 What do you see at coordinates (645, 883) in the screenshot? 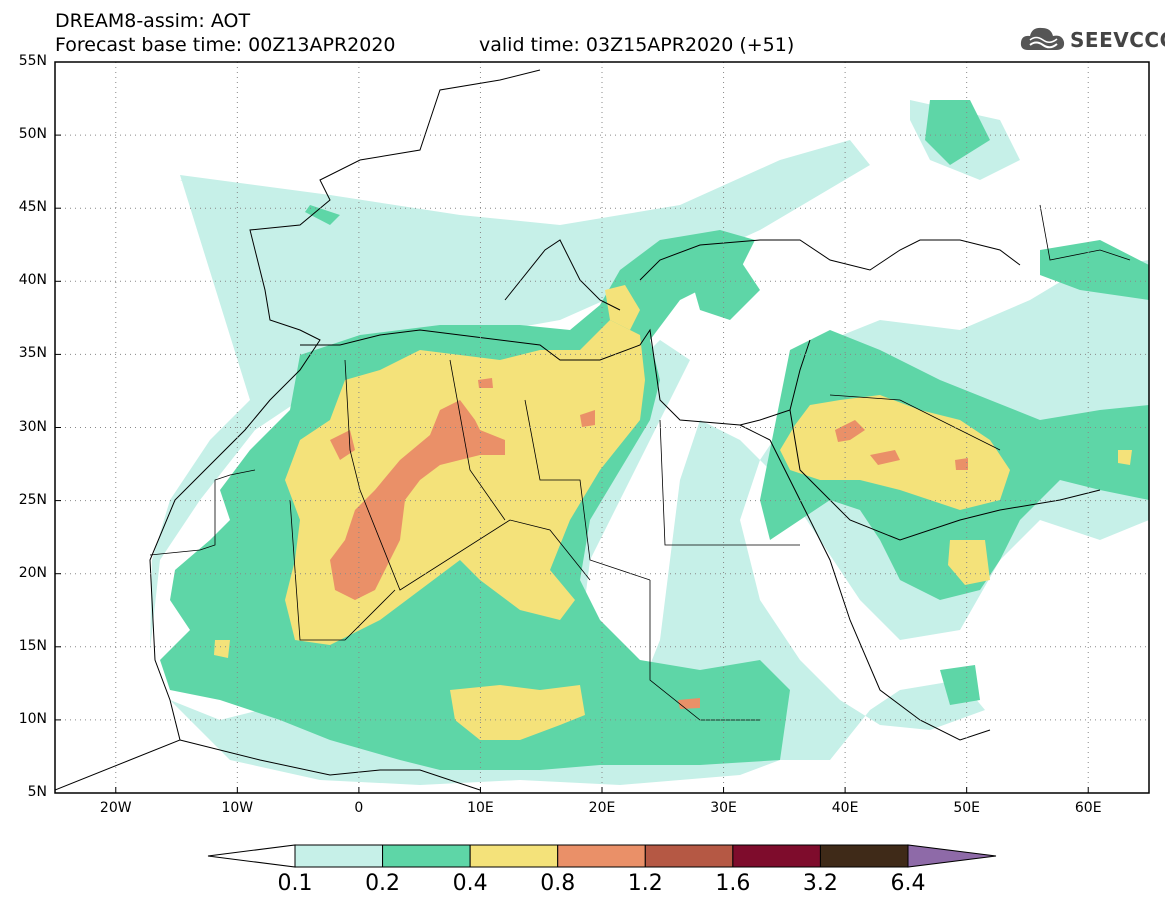
I see `colorbar-tick-label: 1.2` at bounding box center [645, 883].